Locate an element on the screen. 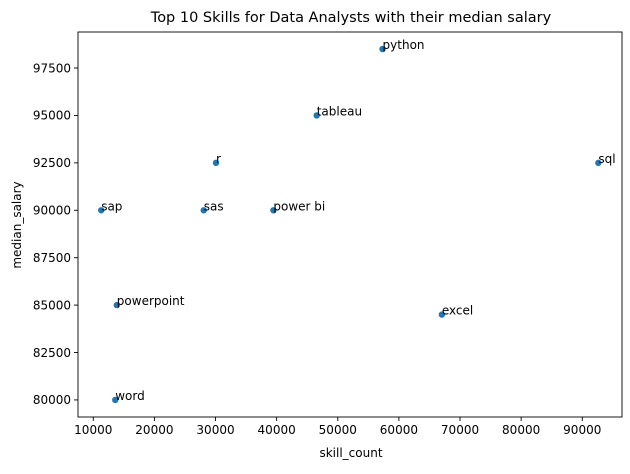  point-label: tableau is located at coordinates (339, 111).